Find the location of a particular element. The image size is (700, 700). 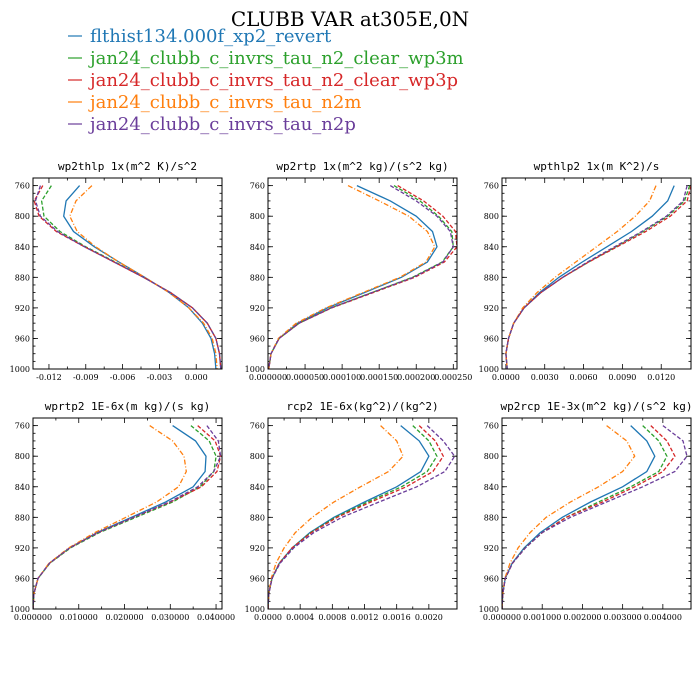

legend-entry: jan24_clubb_c_invrs_tau_n2_clear_wp3p is located at coordinates (273, 80).